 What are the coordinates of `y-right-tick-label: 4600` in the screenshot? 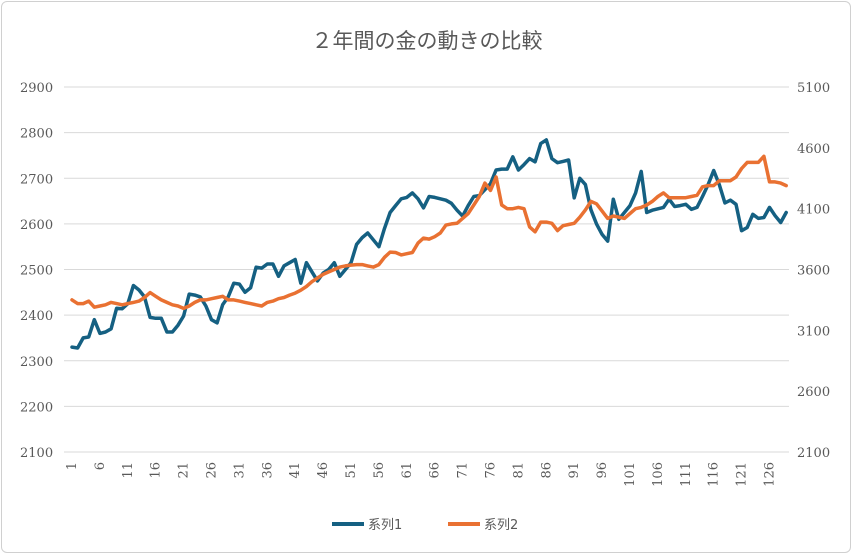 It's located at (813, 149).